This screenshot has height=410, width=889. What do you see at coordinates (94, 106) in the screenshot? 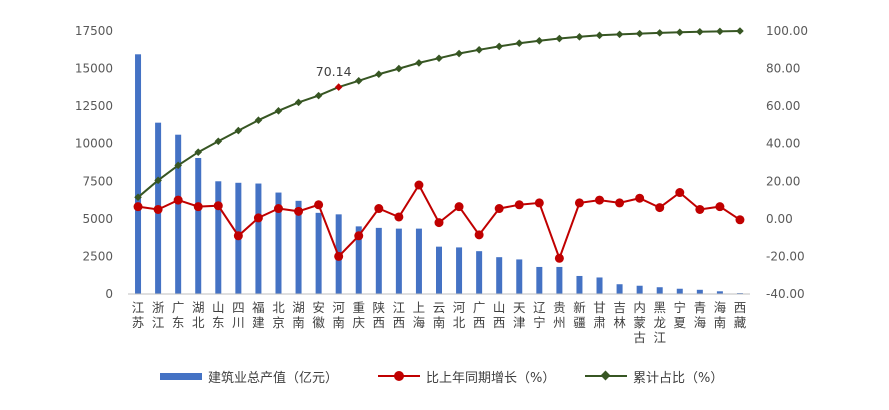
I see `left-tick-label: 12500` at bounding box center [94, 106].